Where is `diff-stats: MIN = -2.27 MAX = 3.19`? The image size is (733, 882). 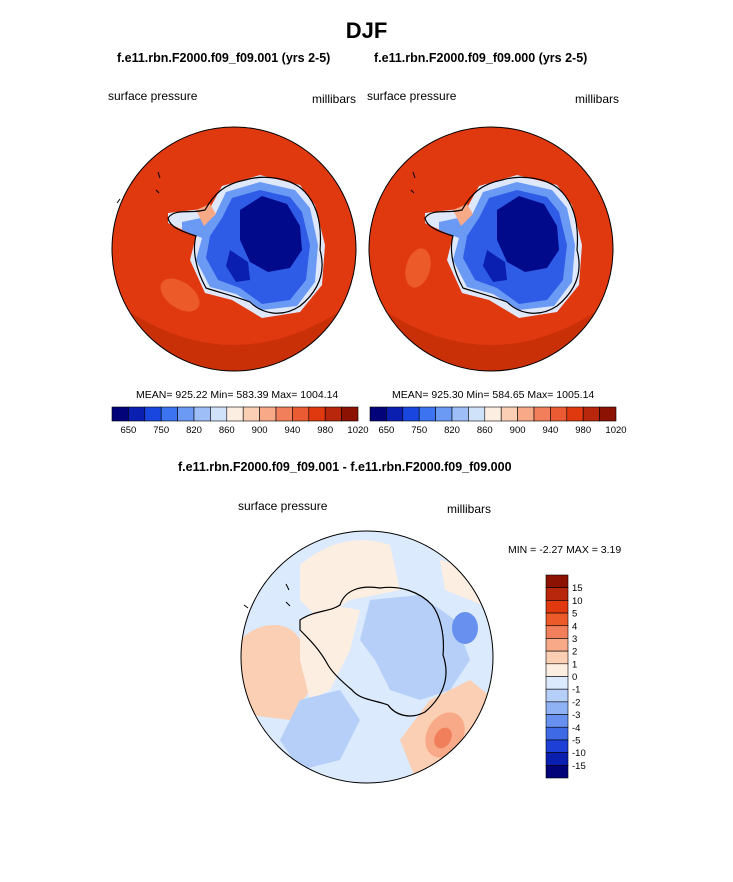
diff-stats: MIN = -2.27 MAX = 3.19 is located at coordinates (565, 550).